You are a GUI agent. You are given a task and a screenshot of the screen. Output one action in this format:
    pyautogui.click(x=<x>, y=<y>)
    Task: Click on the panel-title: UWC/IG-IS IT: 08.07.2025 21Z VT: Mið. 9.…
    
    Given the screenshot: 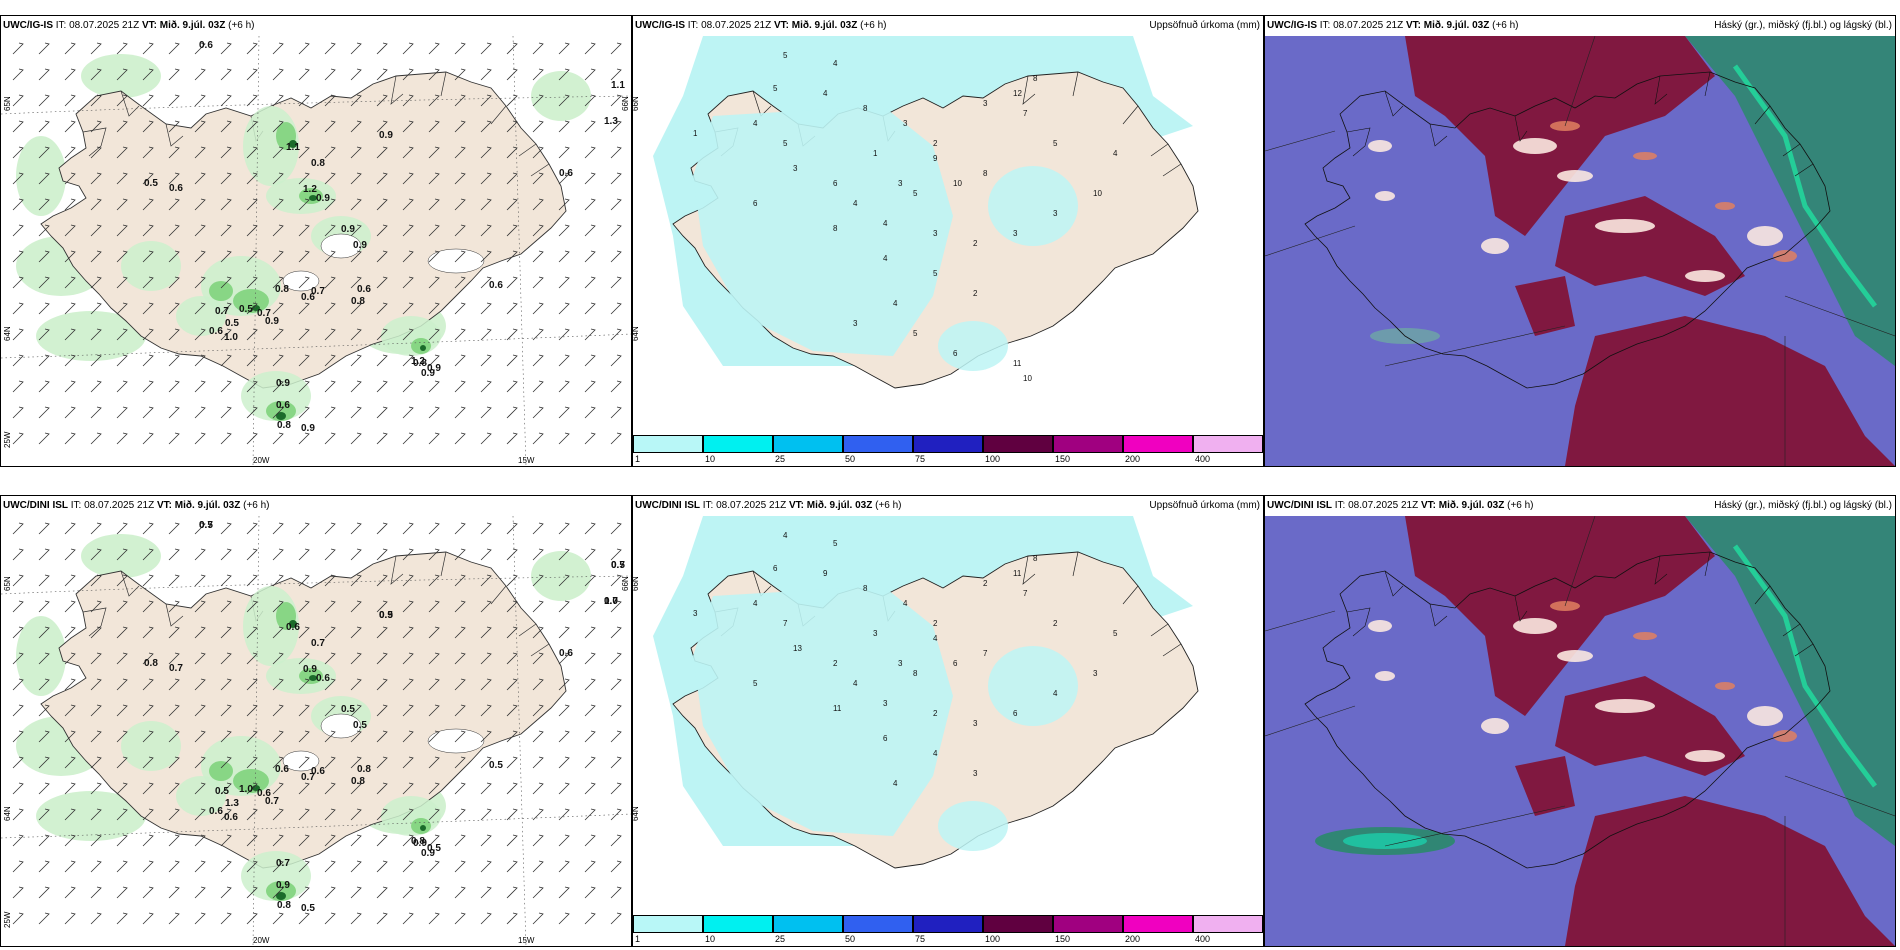 What is the action you would take?
    pyautogui.click(x=761, y=25)
    